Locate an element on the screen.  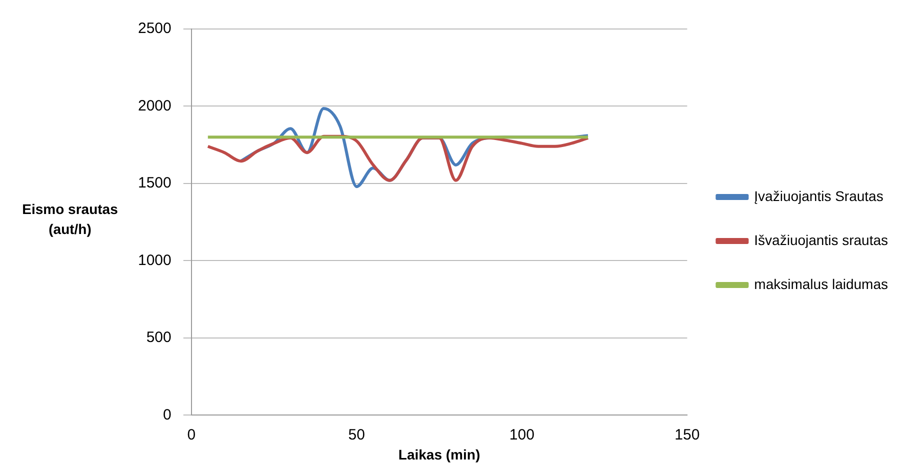
y-tick-label: 2000 is located at coordinates (155, 105).